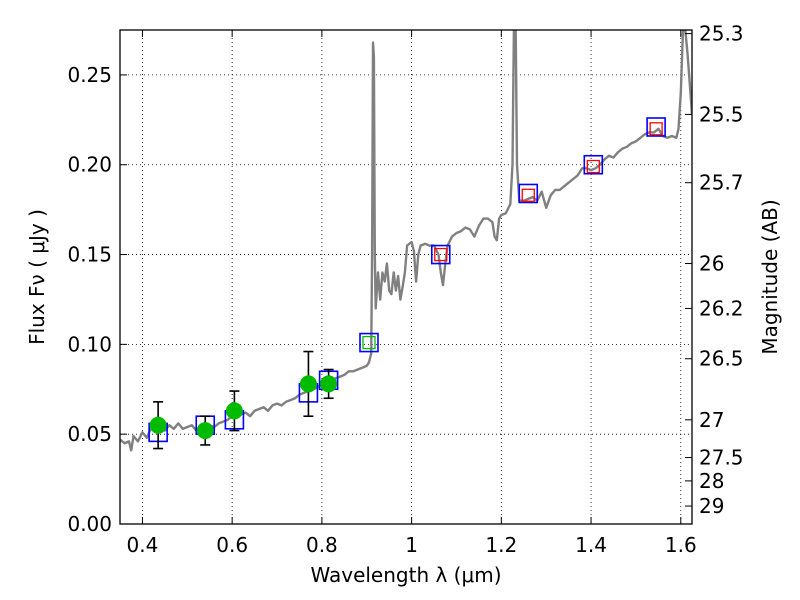 This screenshot has width=800, height=600. I want to click on y2-tick-label: 26.2, so click(721, 308).